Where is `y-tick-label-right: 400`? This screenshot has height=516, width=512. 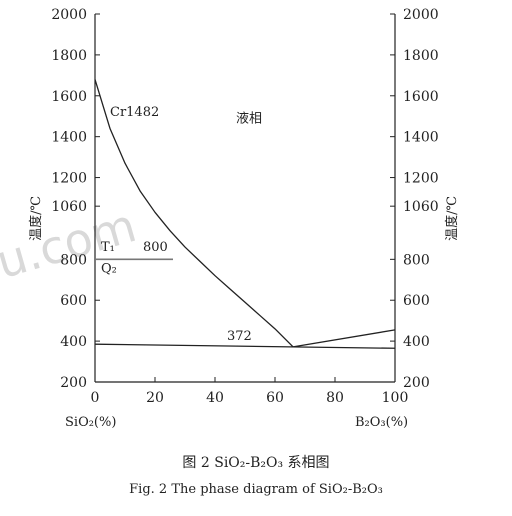
y-tick-label-right: 400 is located at coordinates (416, 342).